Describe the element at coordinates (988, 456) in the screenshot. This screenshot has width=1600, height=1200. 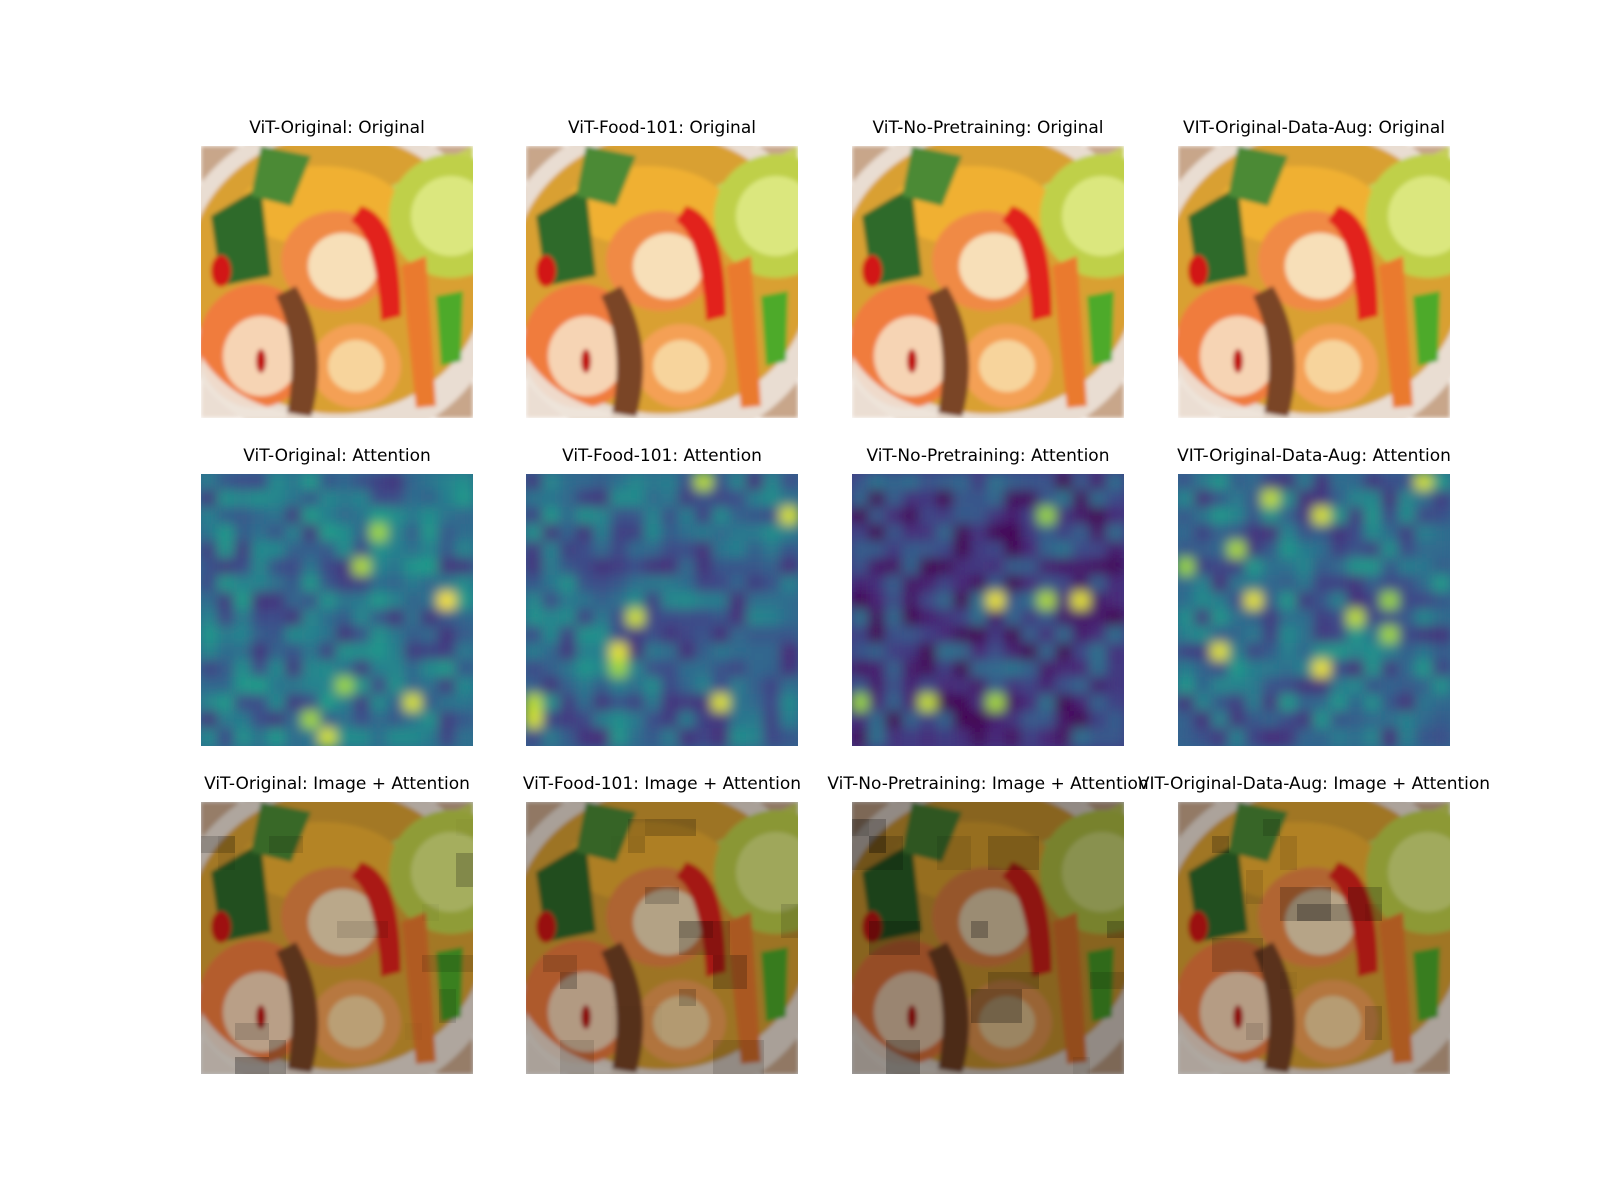
I see `panel-title: ViT-No-Pretraining: Attention` at that location.